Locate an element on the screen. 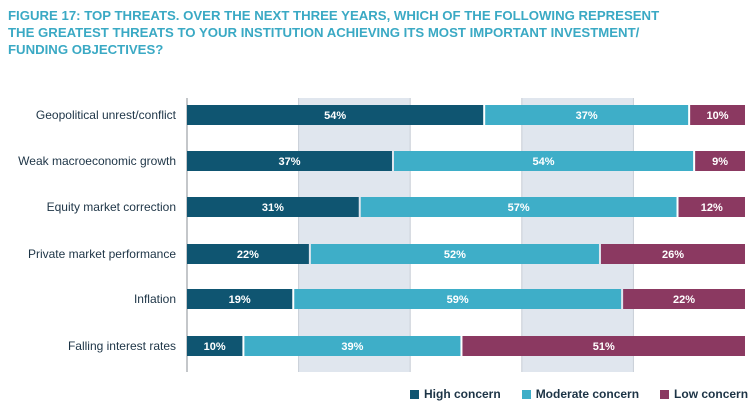 This screenshot has width=752, height=410. category-label: Geopolitical unrest/conflict is located at coordinates (106, 115).